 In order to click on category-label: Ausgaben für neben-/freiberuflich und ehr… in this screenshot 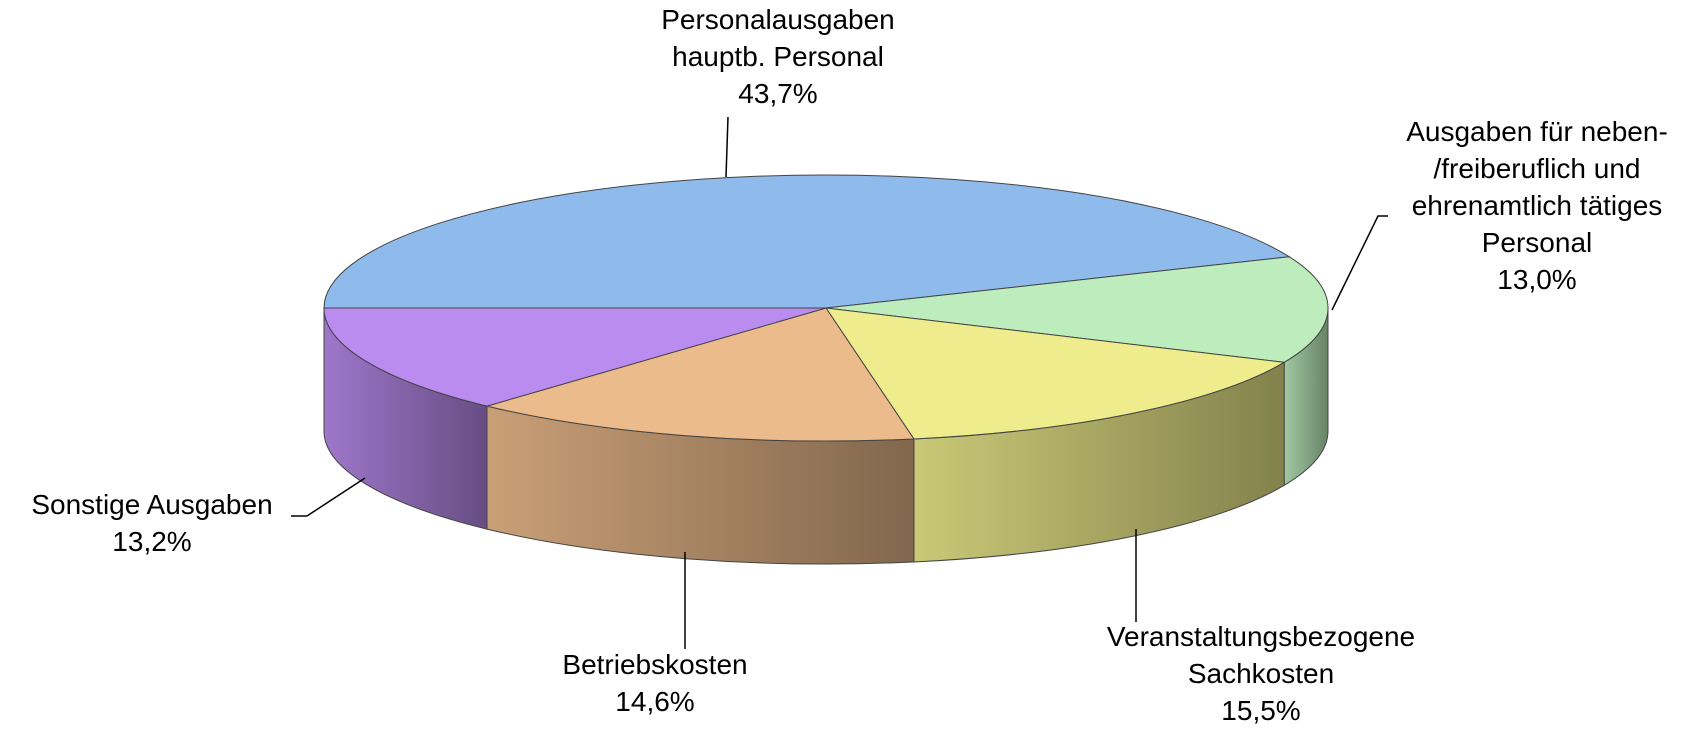, I will do `click(1537, 187)`.